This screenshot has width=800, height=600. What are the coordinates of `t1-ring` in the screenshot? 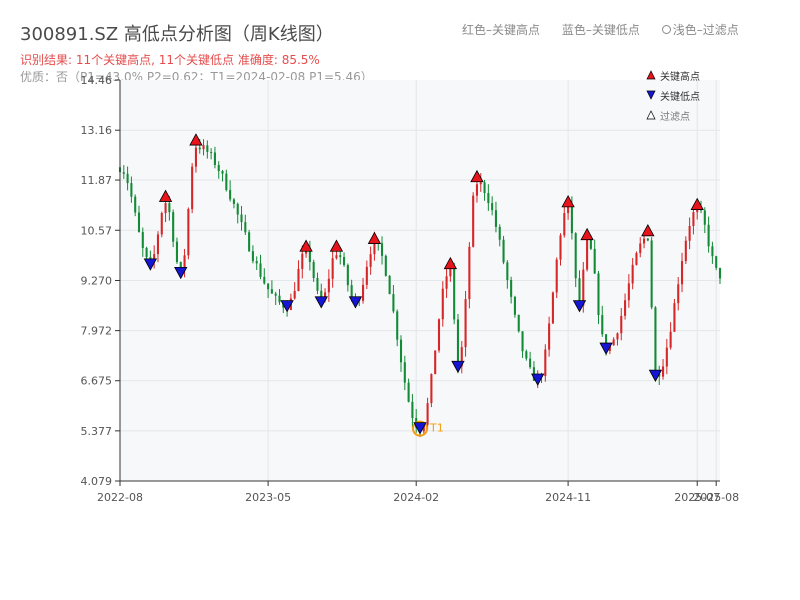 It's located at (420, 428).